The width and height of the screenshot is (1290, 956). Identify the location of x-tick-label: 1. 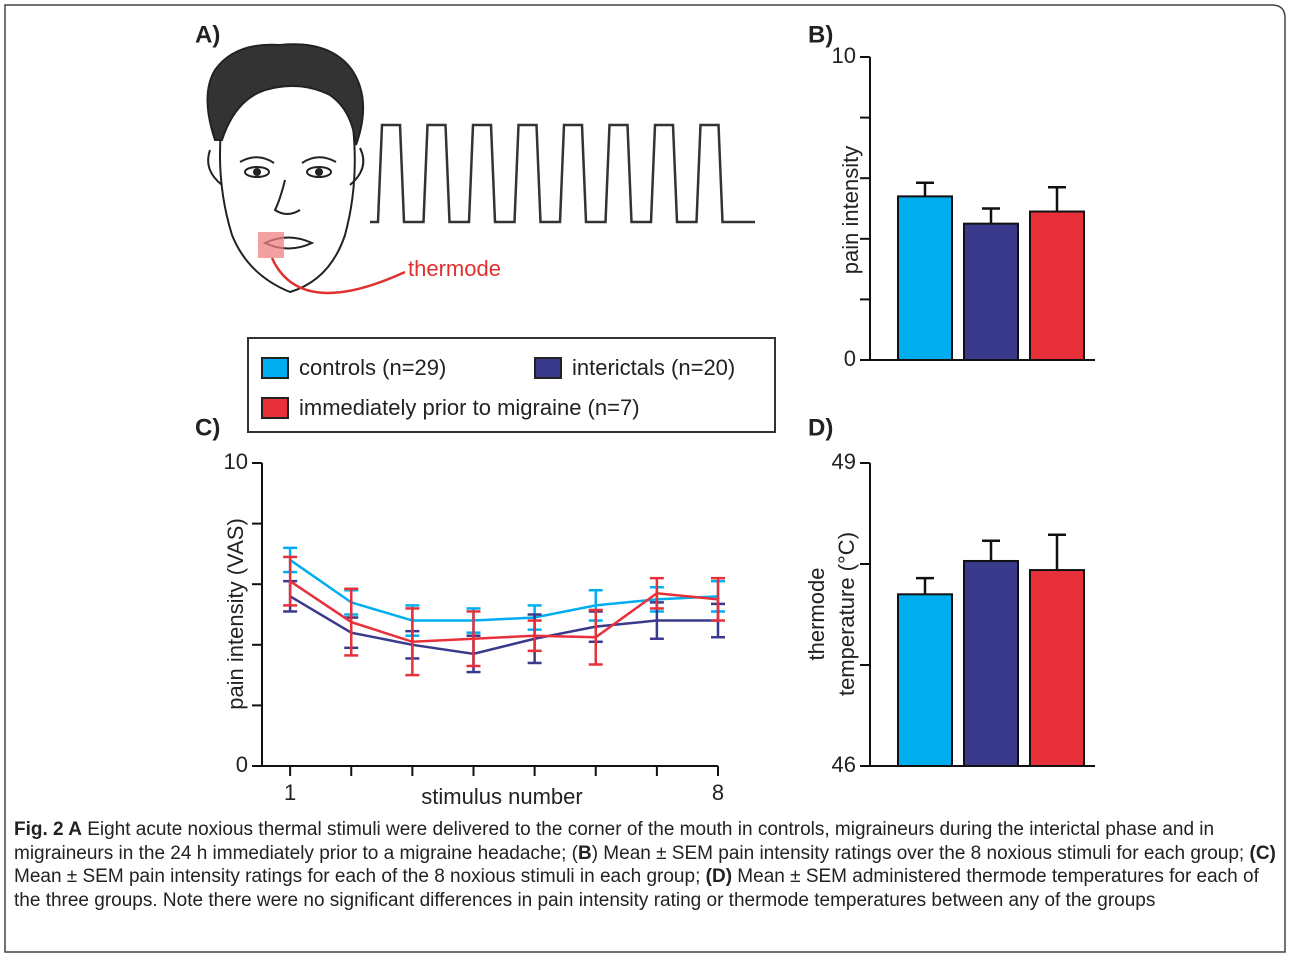
(290, 792).